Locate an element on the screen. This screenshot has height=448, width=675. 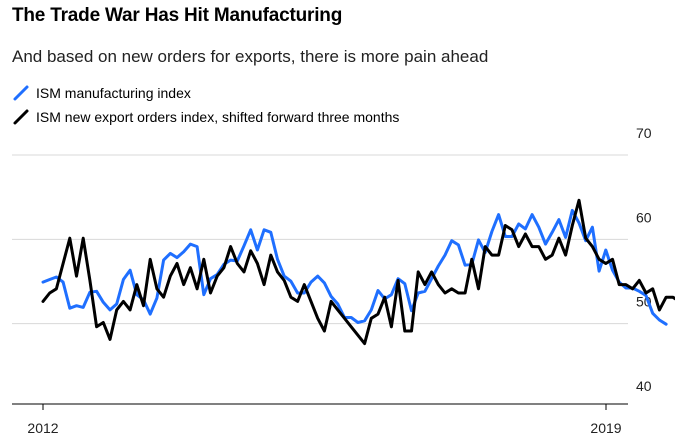
legend-item-ism-manufacturing: ISM manufacturing index is located at coordinates (205, 93).